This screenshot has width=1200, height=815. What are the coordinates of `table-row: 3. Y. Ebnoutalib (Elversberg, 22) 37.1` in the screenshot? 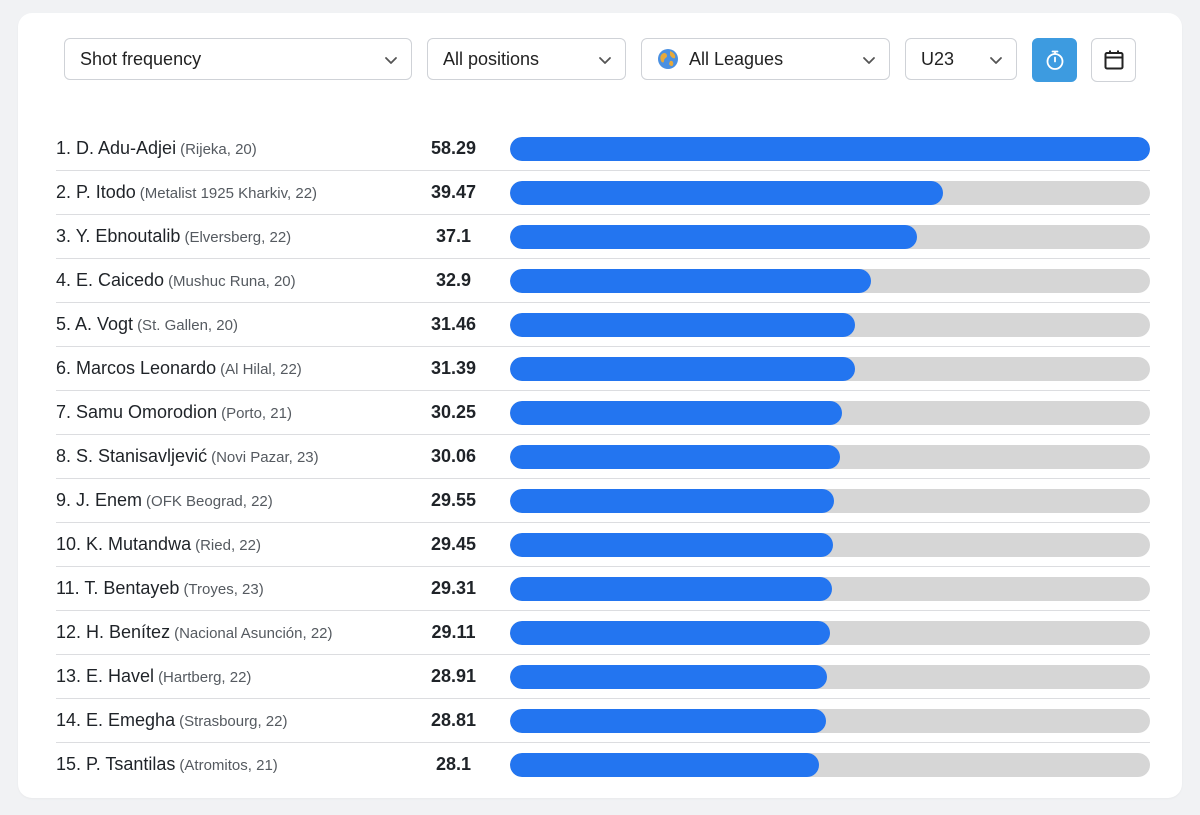 It's located at (603, 237).